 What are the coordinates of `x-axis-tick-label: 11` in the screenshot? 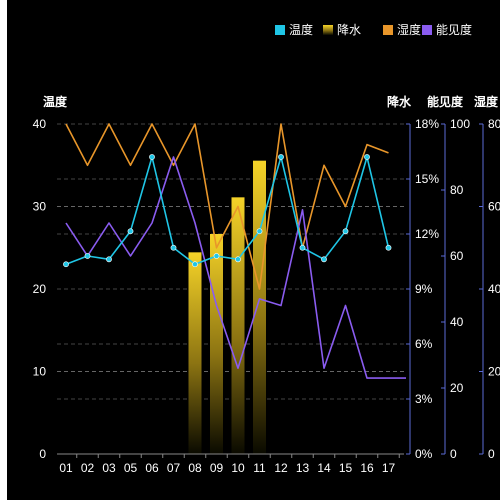 It's located at (259, 468).